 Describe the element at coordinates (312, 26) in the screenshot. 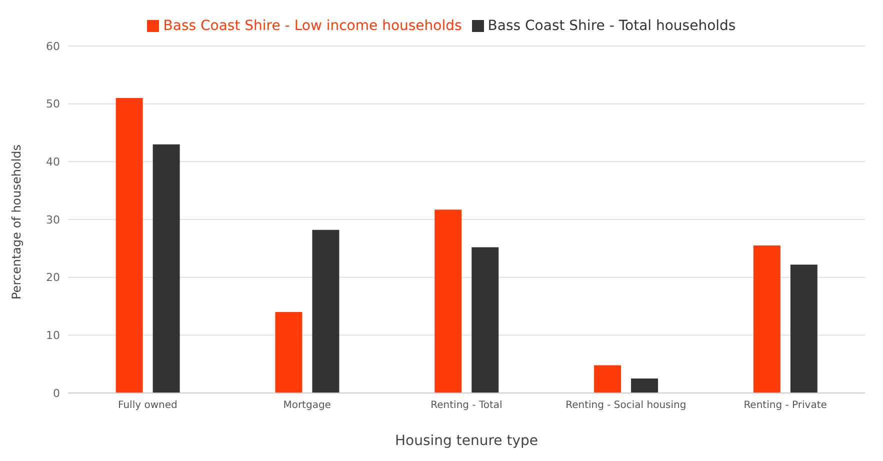

I see `legend-label: Bass Coast Shire - Low income households` at that location.